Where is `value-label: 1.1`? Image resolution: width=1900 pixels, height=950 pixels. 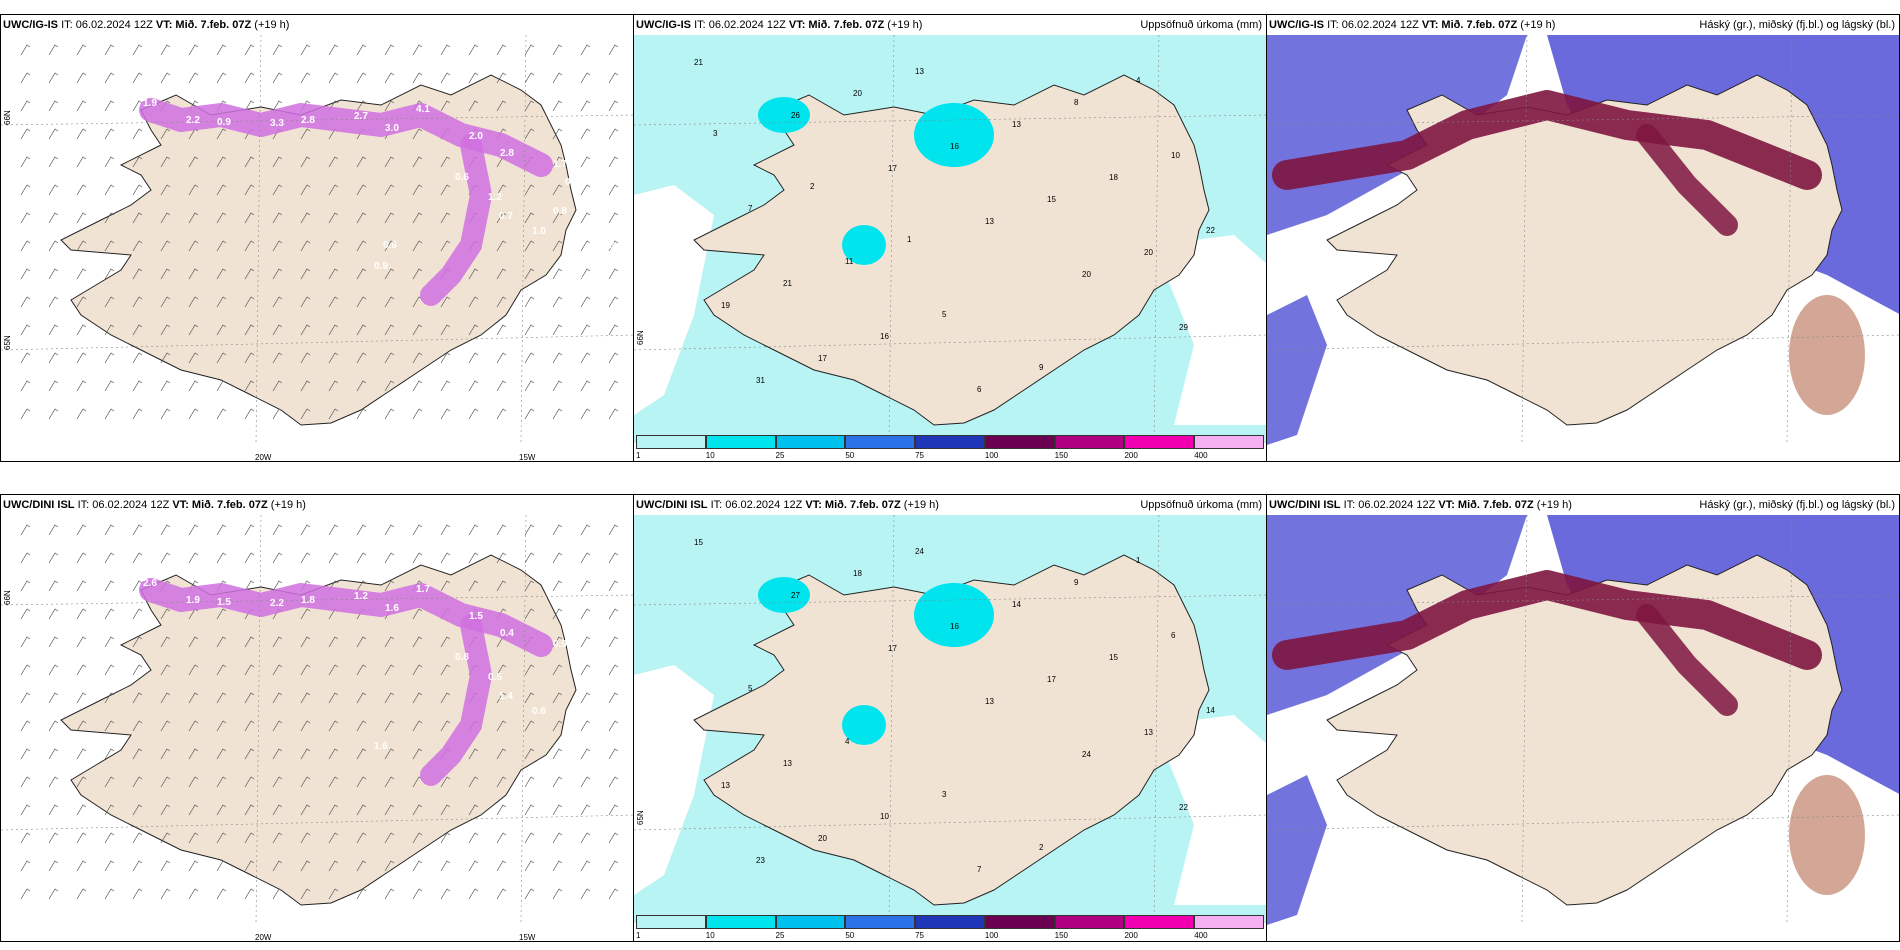
value-label: 1.1 is located at coordinates (584, 275).